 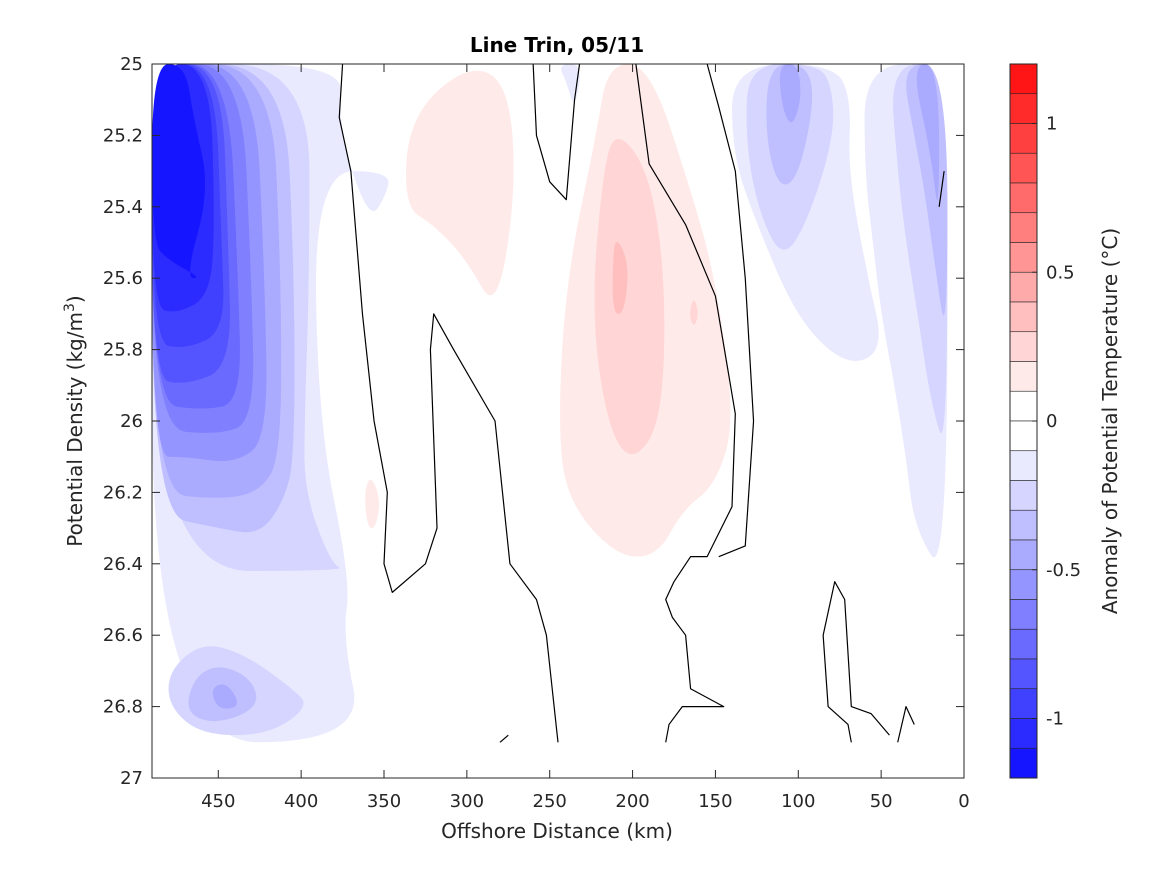 What do you see at coordinates (131, 778) in the screenshot?
I see `y-tick-label: 27` at bounding box center [131, 778].